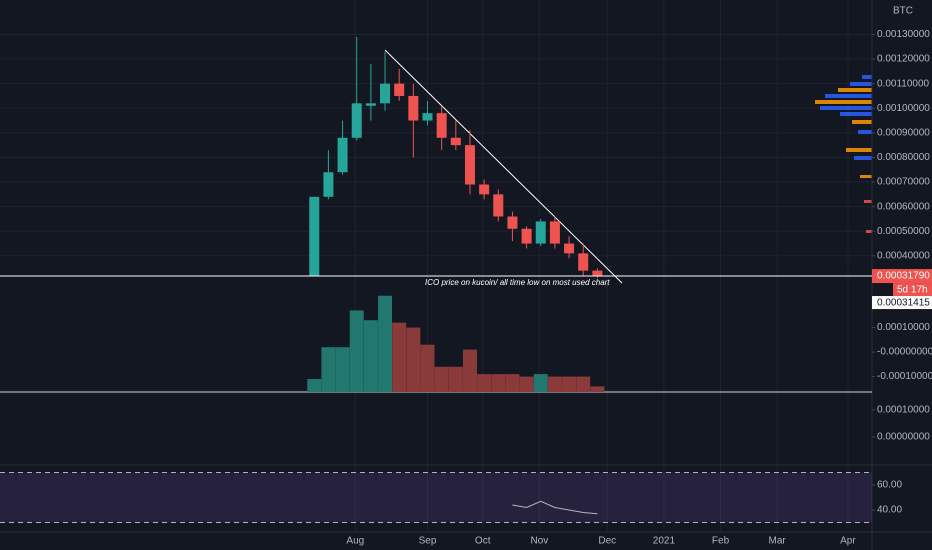 Image resolution: width=932 pixels, height=550 pixels. What do you see at coordinates (843, 154) in the screenshot?
I see `volume-profile` at bounding box center [843, 154].